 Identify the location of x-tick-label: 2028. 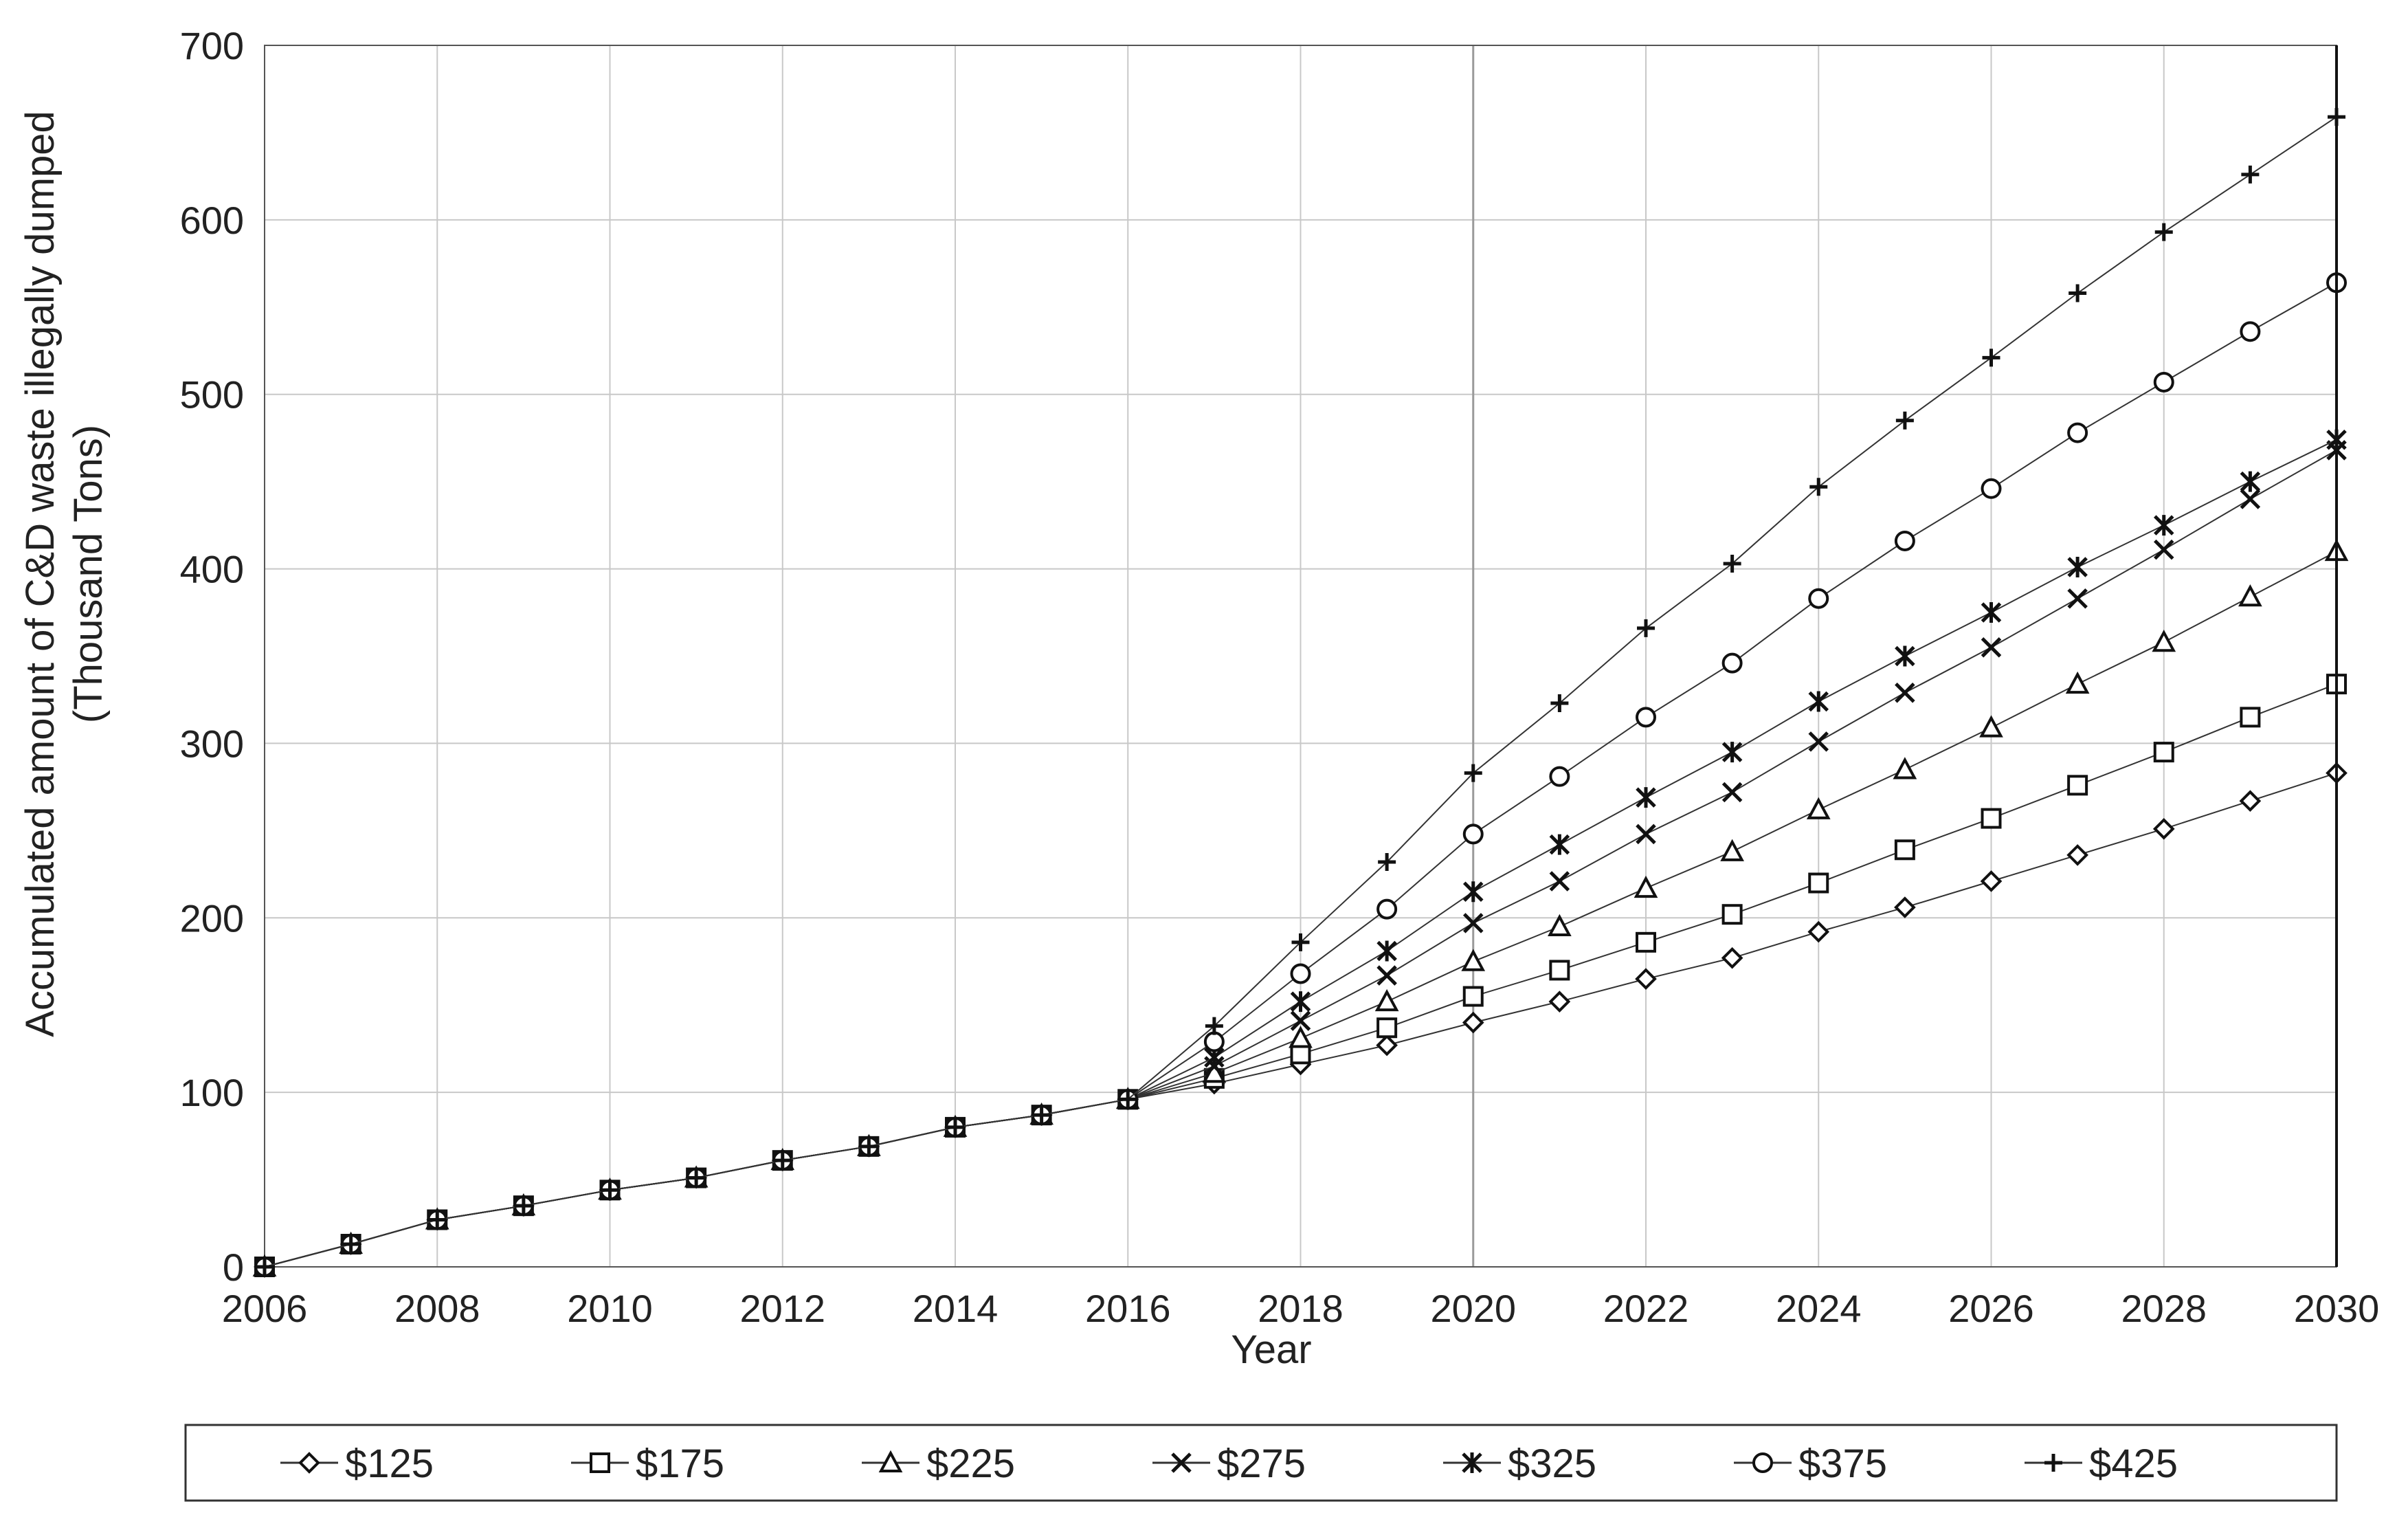
(2164, 1308).